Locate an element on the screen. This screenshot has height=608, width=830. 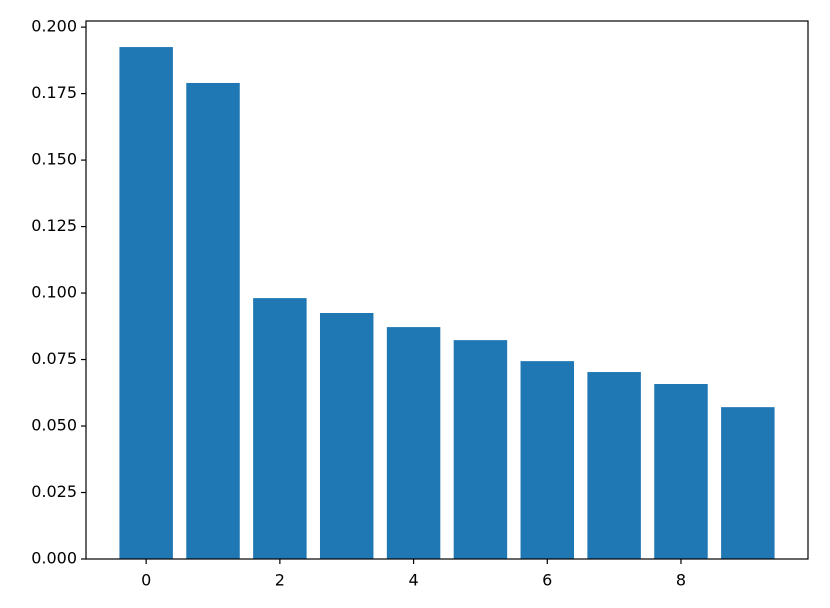
y-tick-label: 0.050 is located at coordinates (54, 425).